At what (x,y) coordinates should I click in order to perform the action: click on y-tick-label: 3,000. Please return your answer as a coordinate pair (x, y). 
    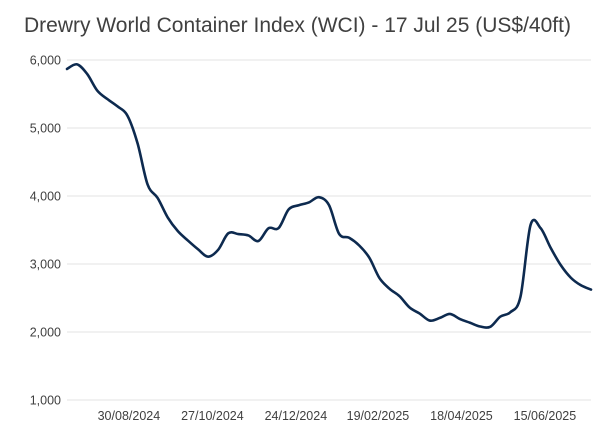
    Looking at the image, I should click on (45, 265).